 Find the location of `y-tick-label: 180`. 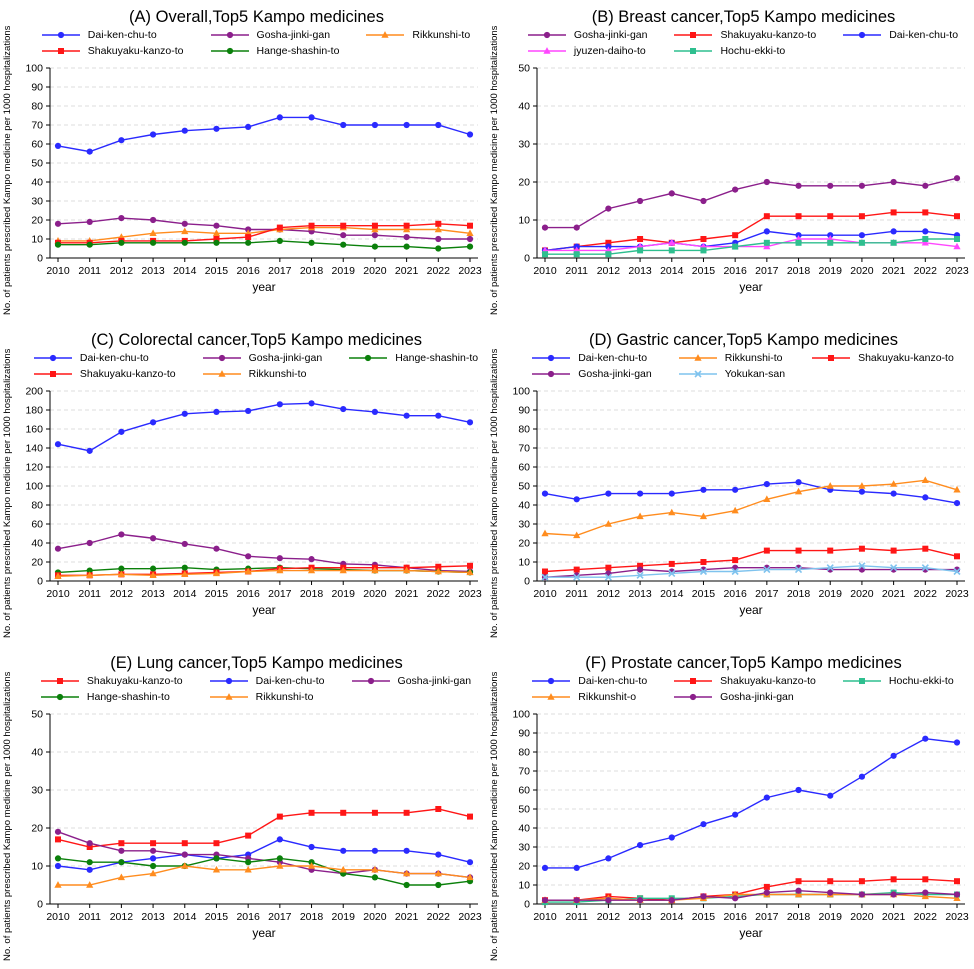

y-tick-label: 180 is located at coordinates (34, 410).